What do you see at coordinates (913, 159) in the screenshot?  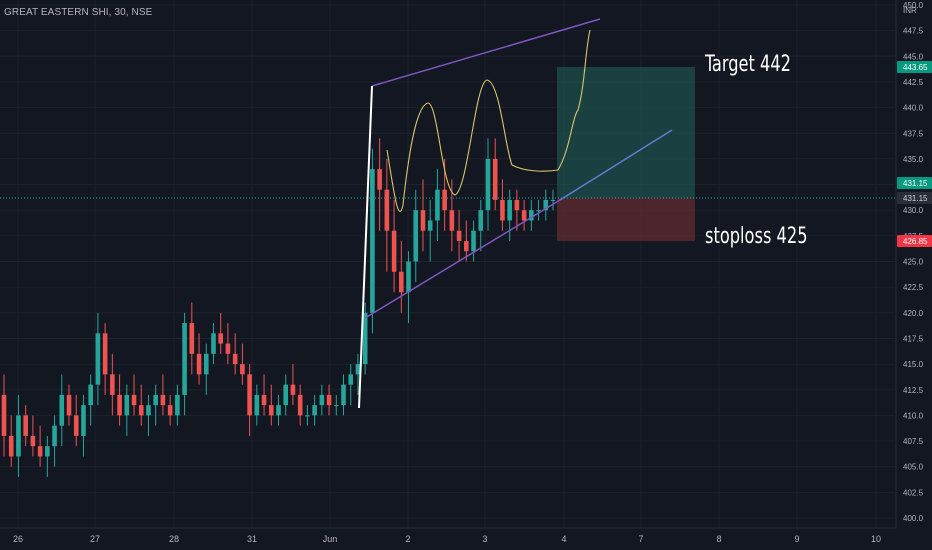 I see `price-tick-label: 435.0` at bounding box center [913, 159].